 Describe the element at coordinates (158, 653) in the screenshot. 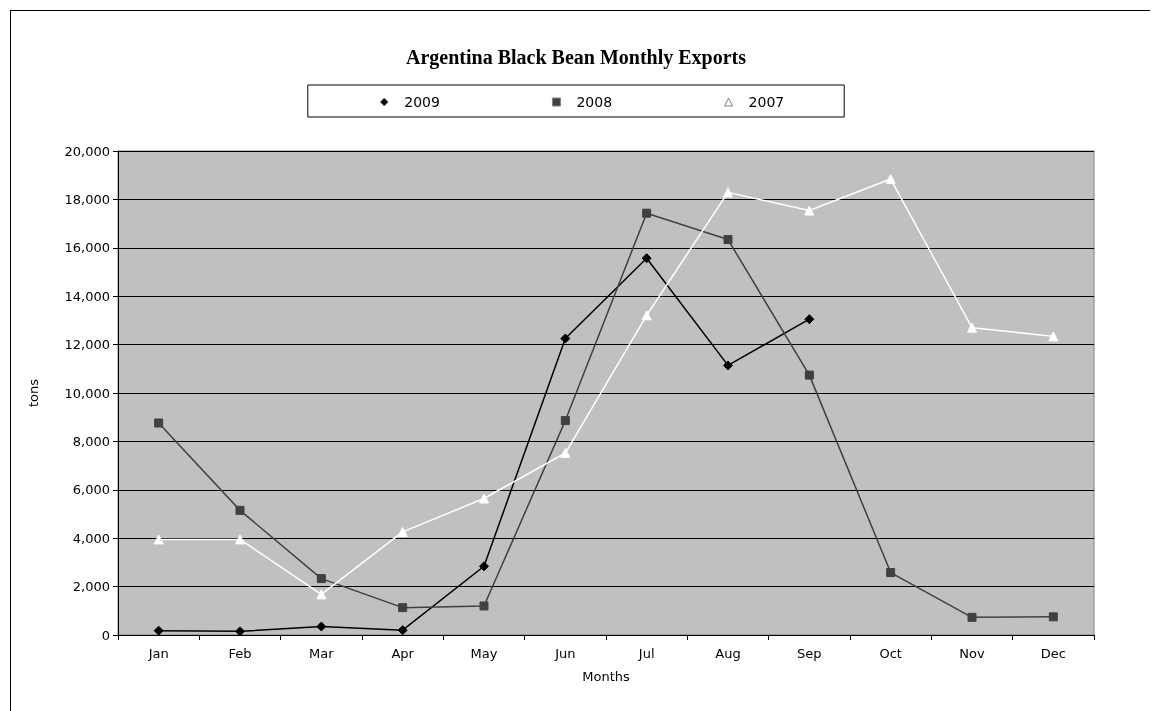

I see `x-tick-label: Jan` at that location.